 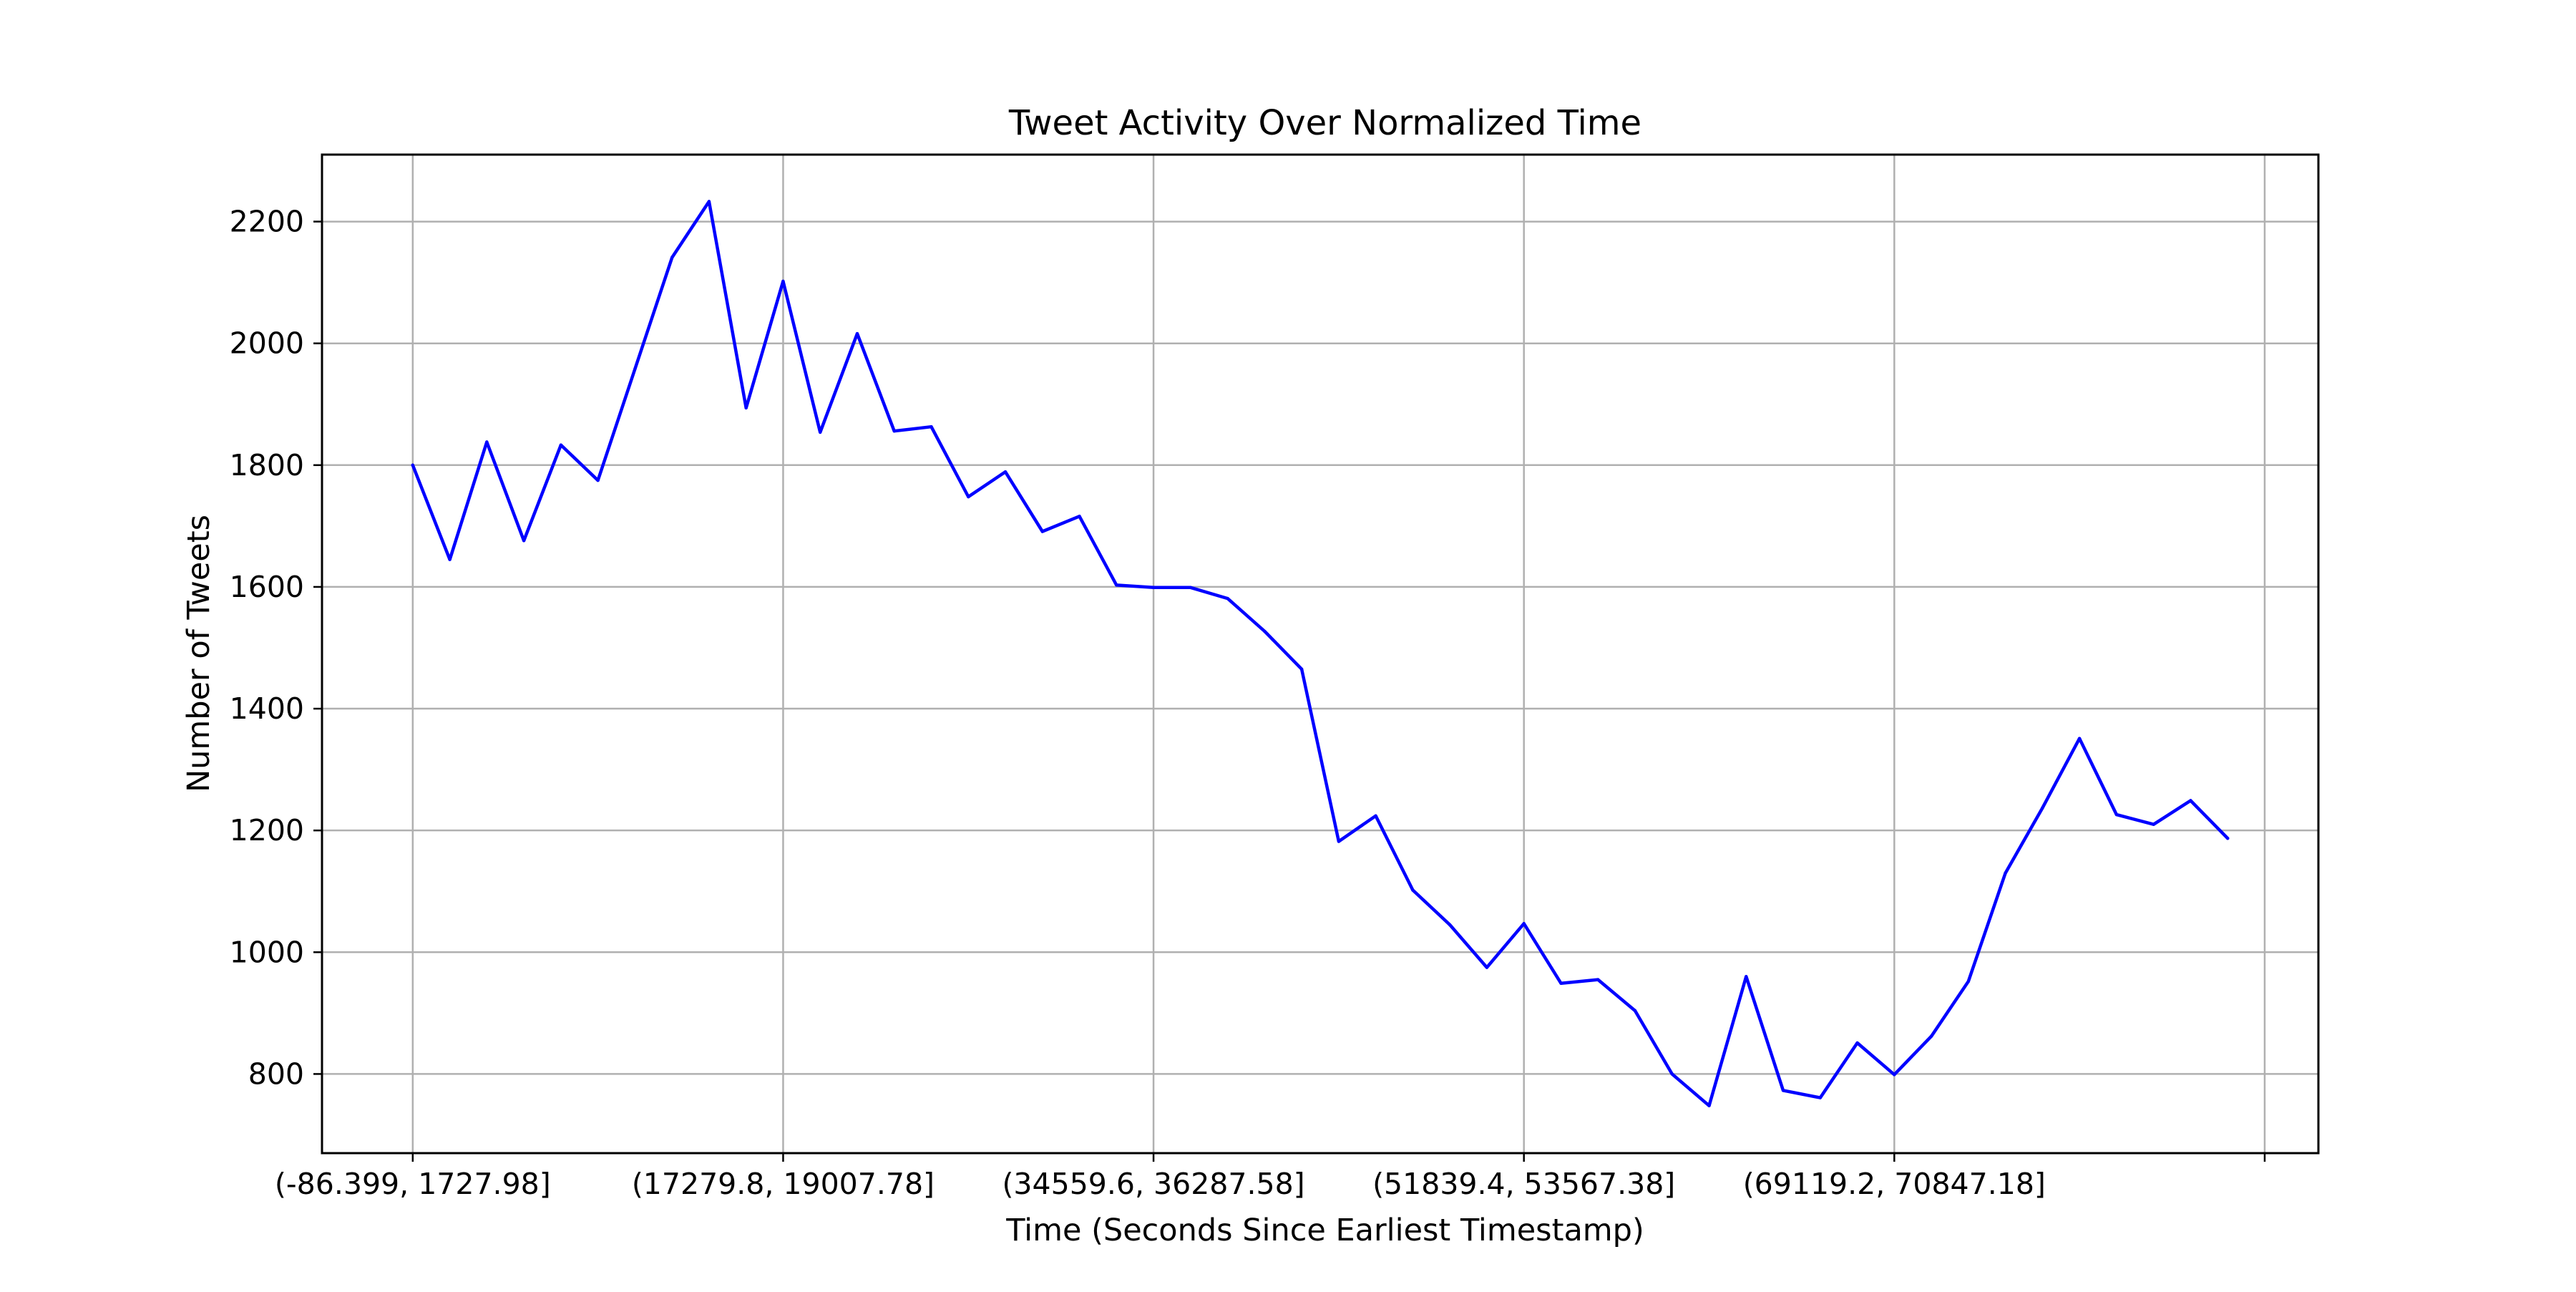 I want to click on y-tick-label: 1400, so click(x=267, y=708).